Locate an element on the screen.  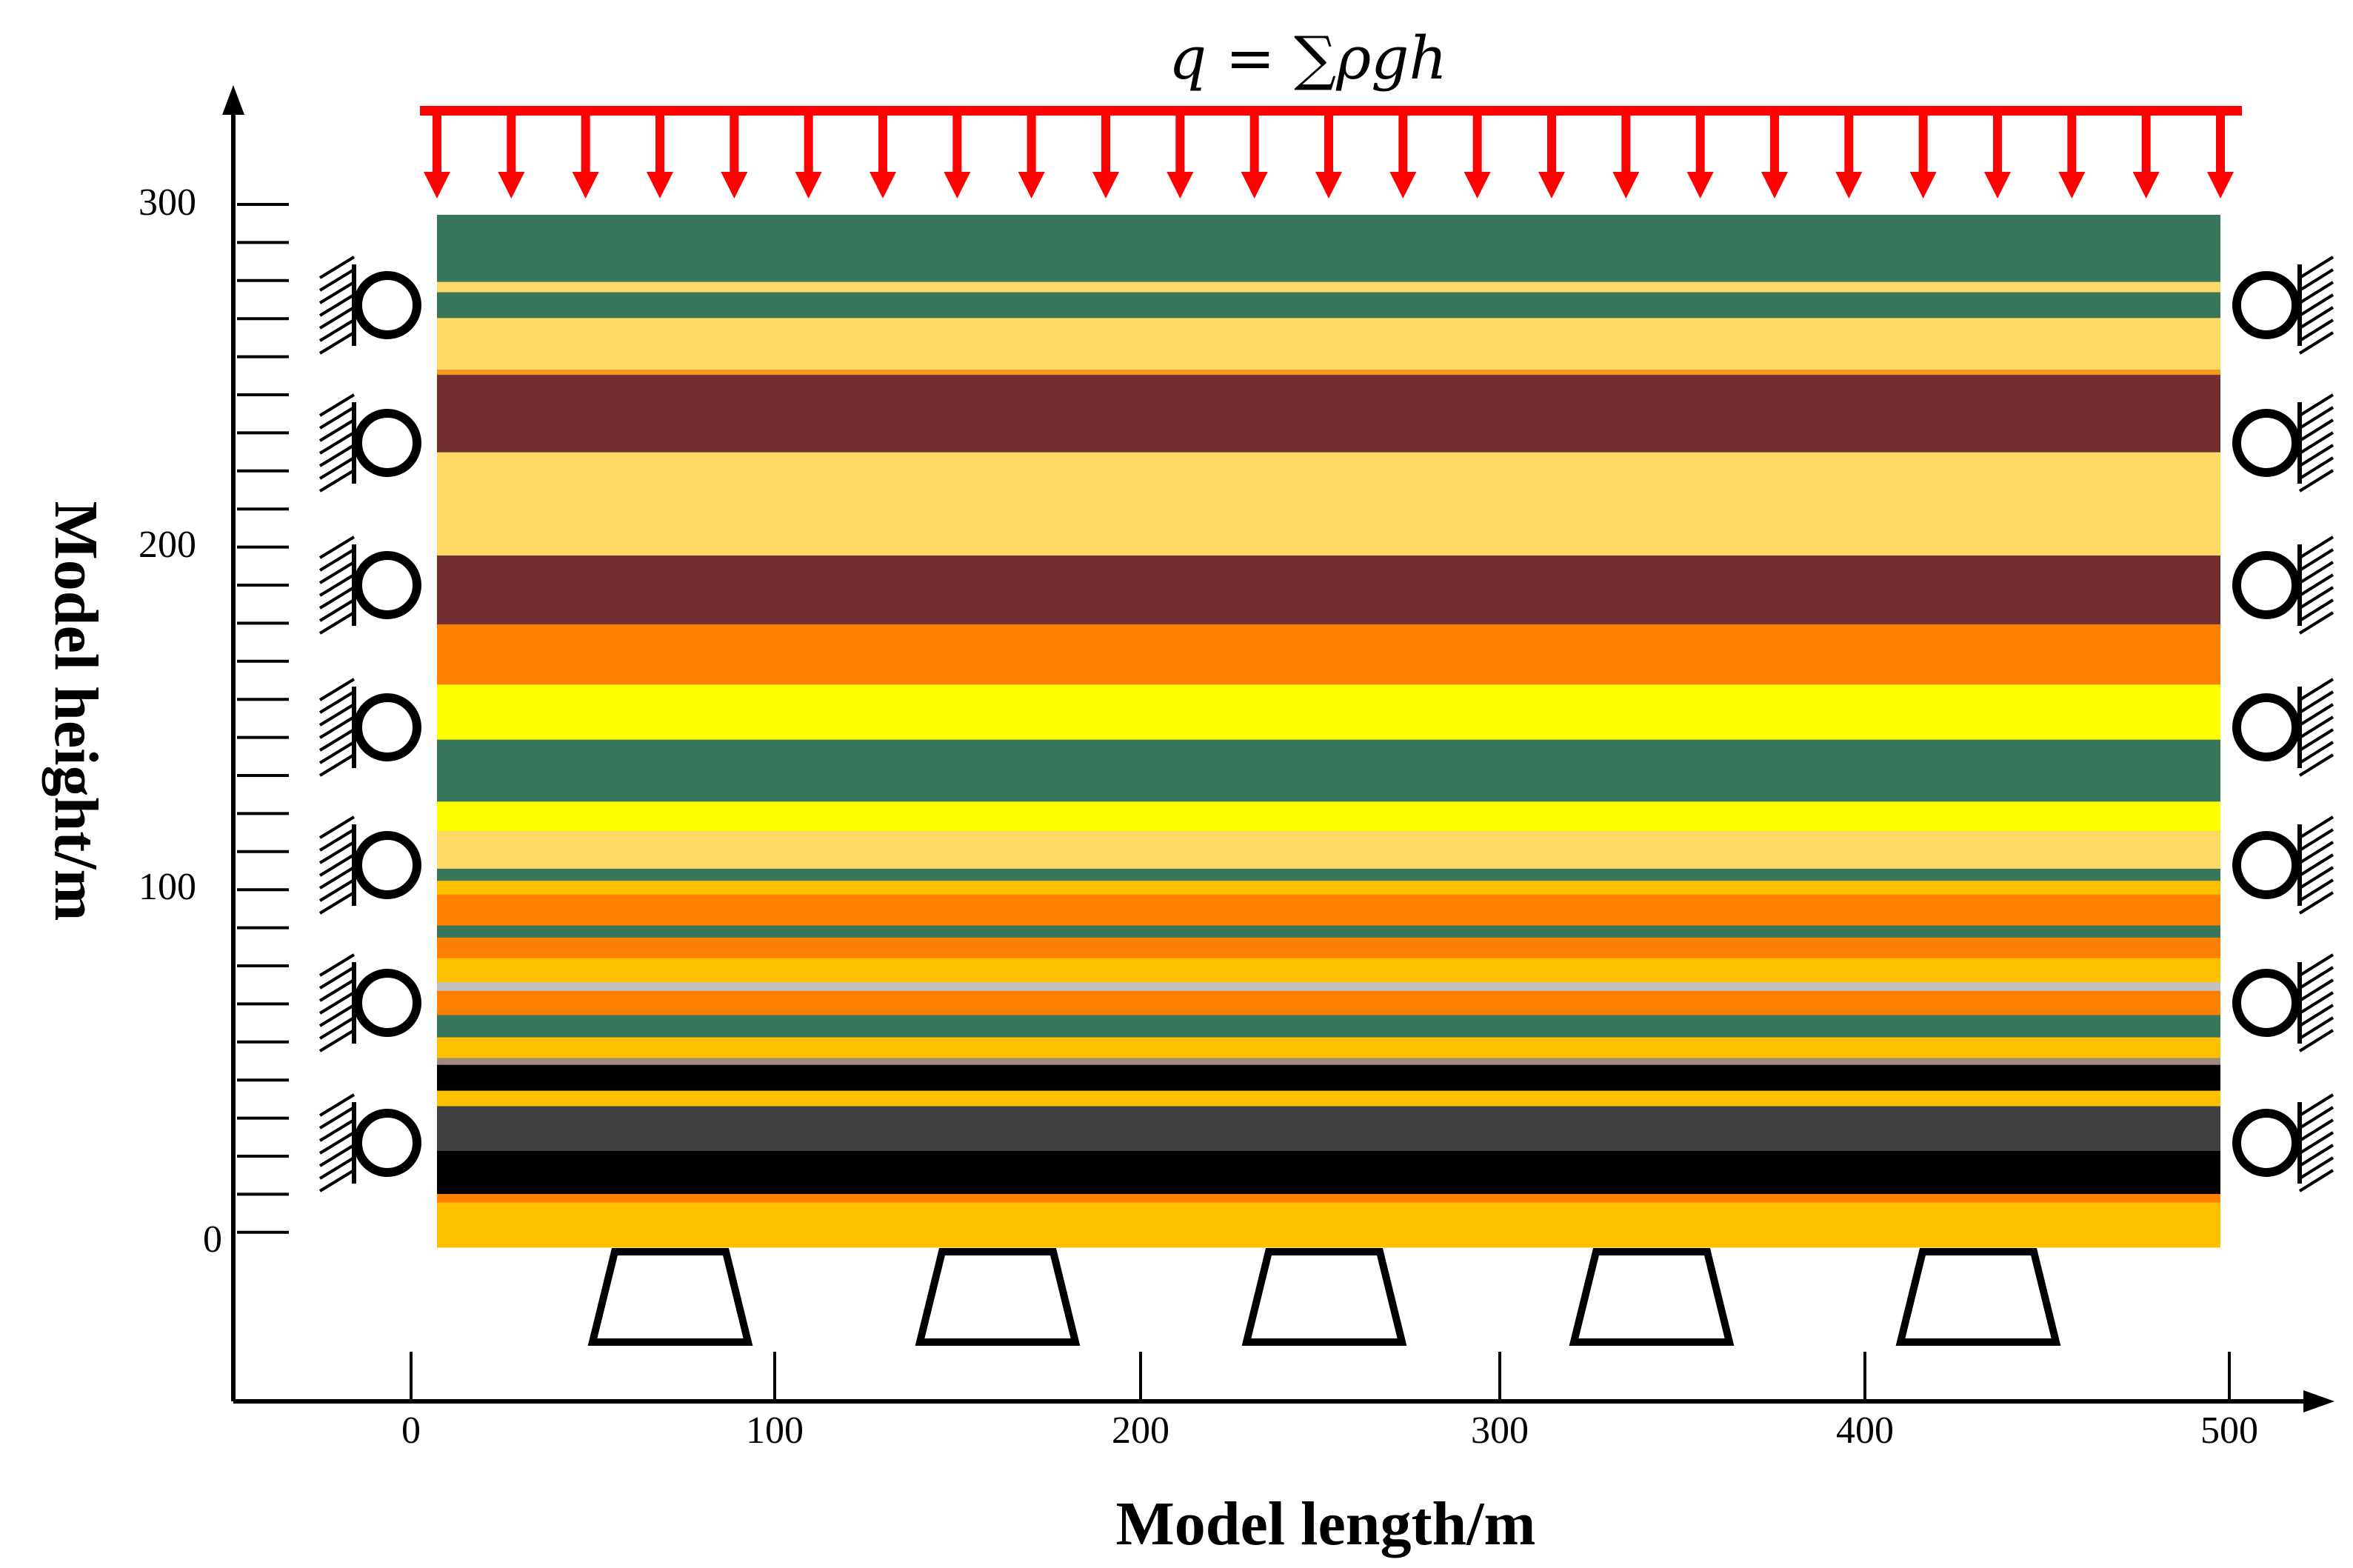
y-tick-label: 0 is located at coordinates (212, 1240).